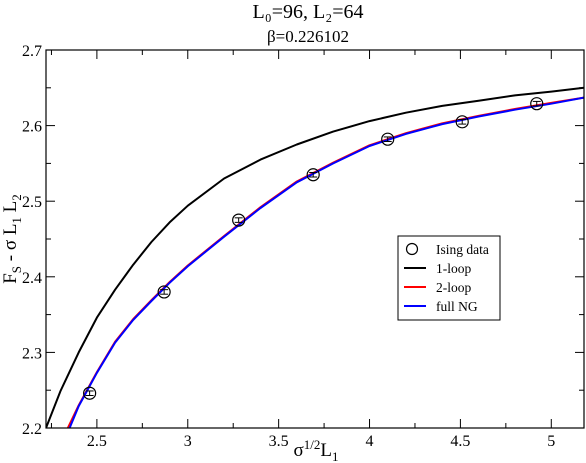 This screenshot has height=463, width=586. I want to click on x-axis-label: σ1/2L1, so click(316, 450).